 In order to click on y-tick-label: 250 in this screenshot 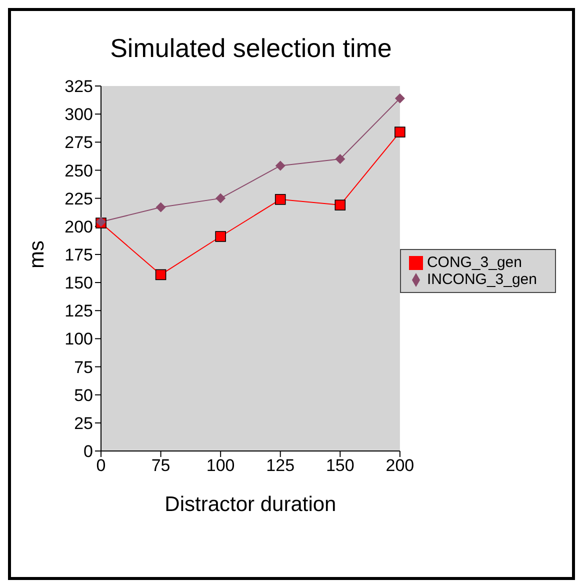, I will do `click(78, 170)`.